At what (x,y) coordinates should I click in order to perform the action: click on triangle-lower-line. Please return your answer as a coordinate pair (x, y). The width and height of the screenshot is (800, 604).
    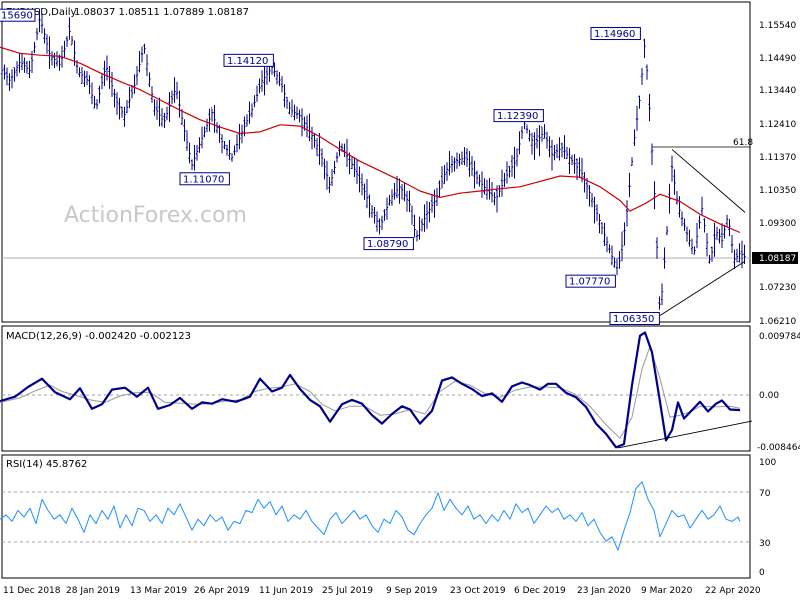
    Looking at the image, I should click on (702, 288).